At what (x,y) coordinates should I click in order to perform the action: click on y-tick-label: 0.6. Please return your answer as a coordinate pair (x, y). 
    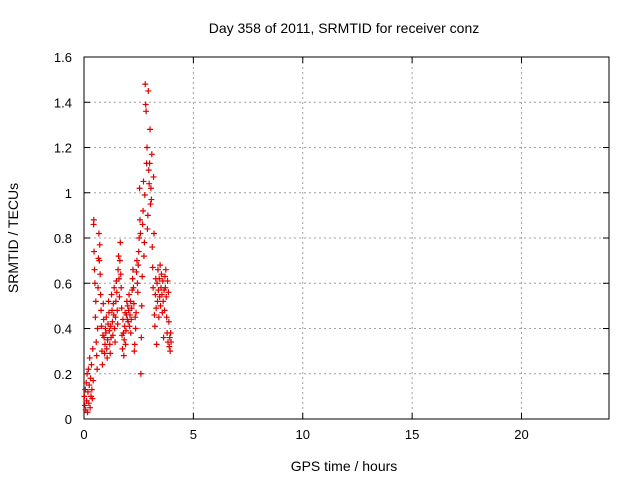
    Looking at the image, I should click on (63, 283).